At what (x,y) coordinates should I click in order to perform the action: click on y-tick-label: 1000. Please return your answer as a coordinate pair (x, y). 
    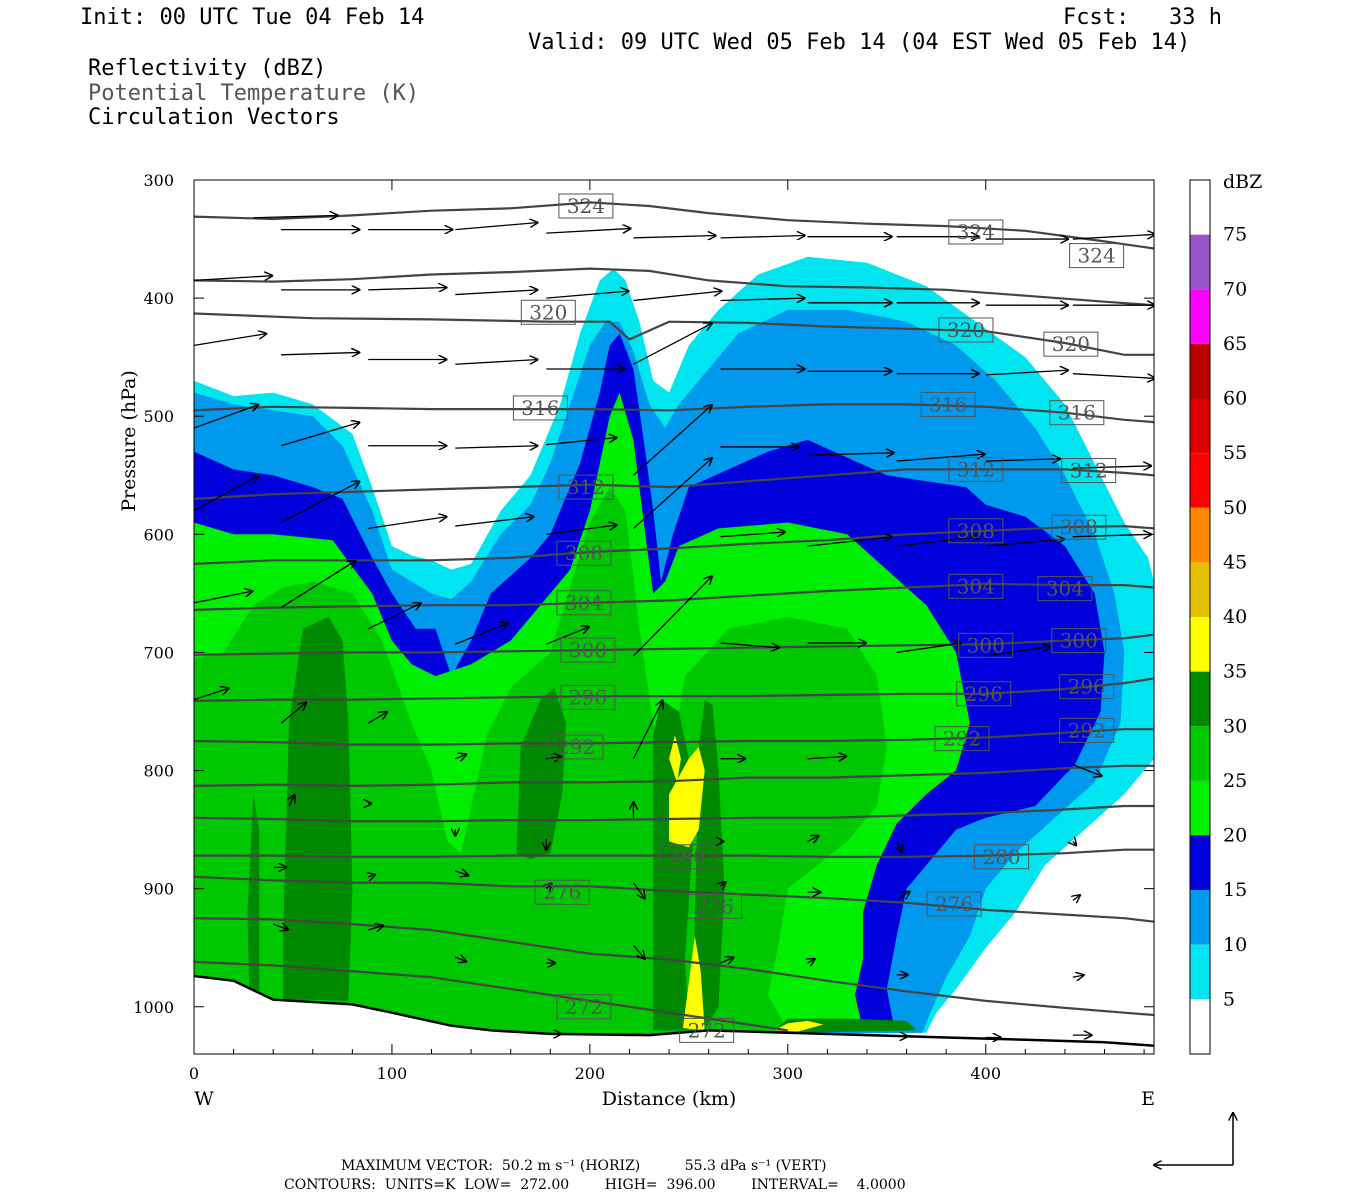
    Looking at the image, I should click on (153, 1007).